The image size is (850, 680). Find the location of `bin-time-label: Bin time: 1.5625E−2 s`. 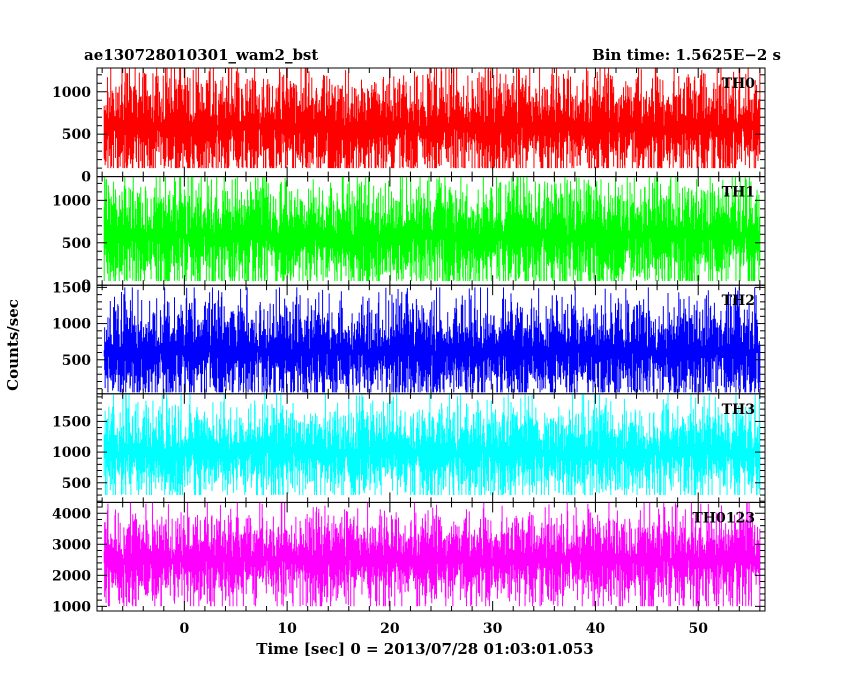

bin-time-label: Bin time: 1.5625E−2 s is located at coordinates (686, 55).